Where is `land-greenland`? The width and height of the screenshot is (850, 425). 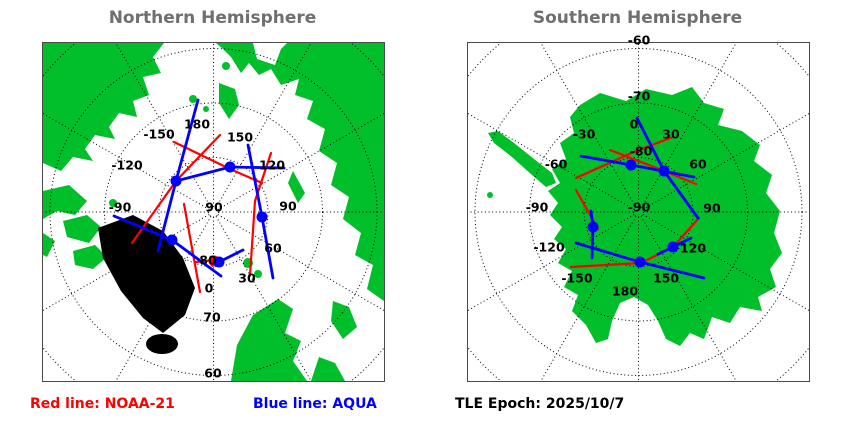 land-greenland is located at coordinates (146, 274).